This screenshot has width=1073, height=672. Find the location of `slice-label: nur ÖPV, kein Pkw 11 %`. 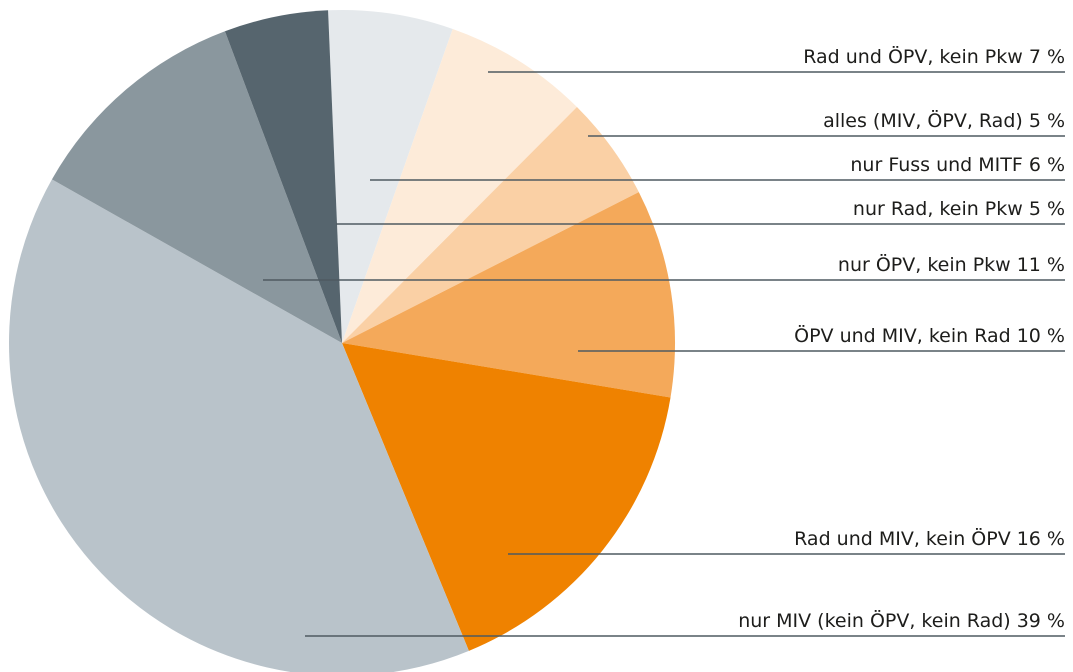

slice-label: nur ÖPV, kein Pkw 11 % is located at coordinates (951, 264).